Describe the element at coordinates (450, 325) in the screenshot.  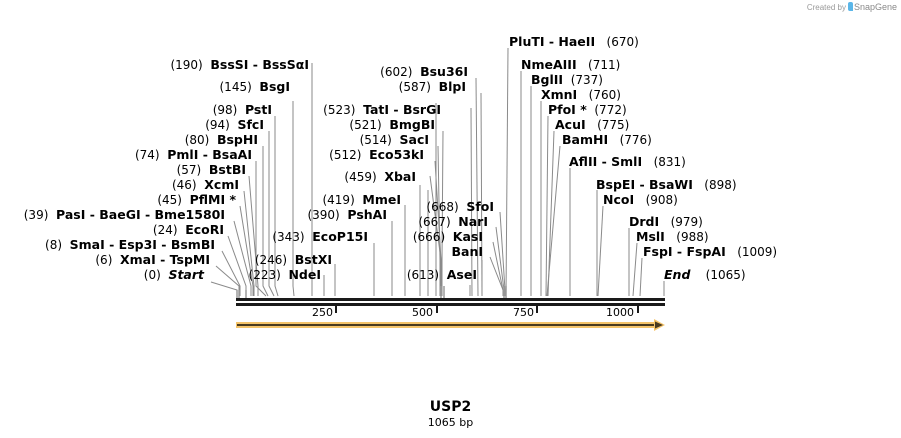
I see `feature-arrow` at that location.